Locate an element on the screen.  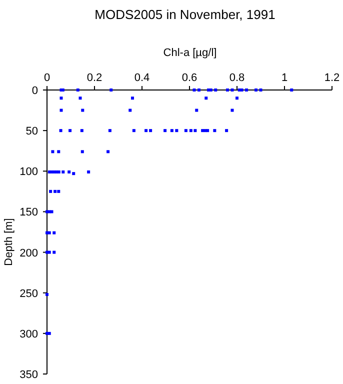
y-tick-label: 0 is located at coordinates (35, 91).